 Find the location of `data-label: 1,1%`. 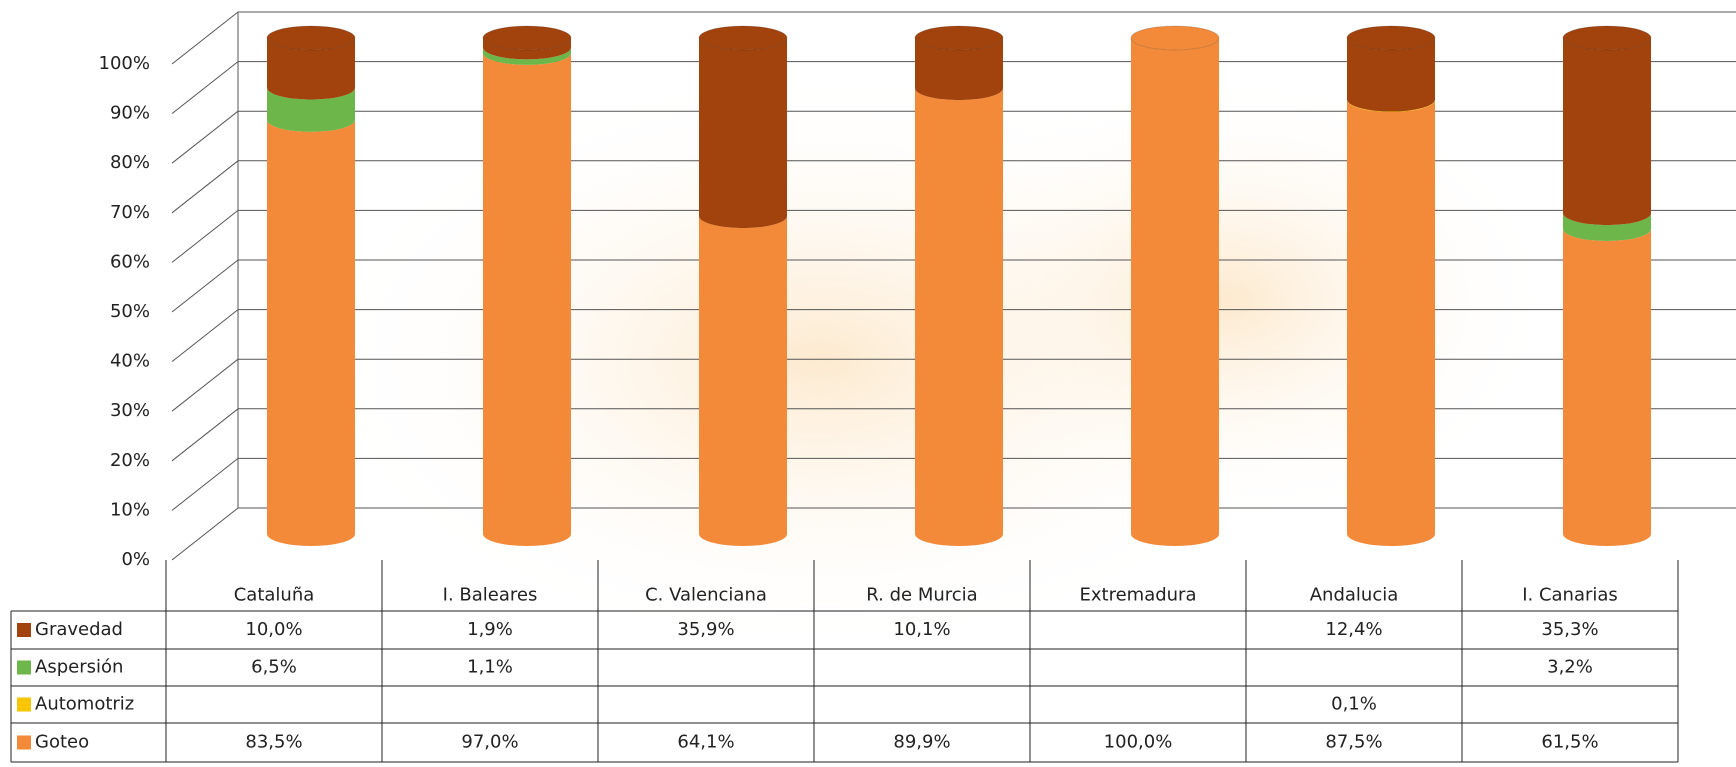

data-label: 1,1% is located at coordinates (490, 667).